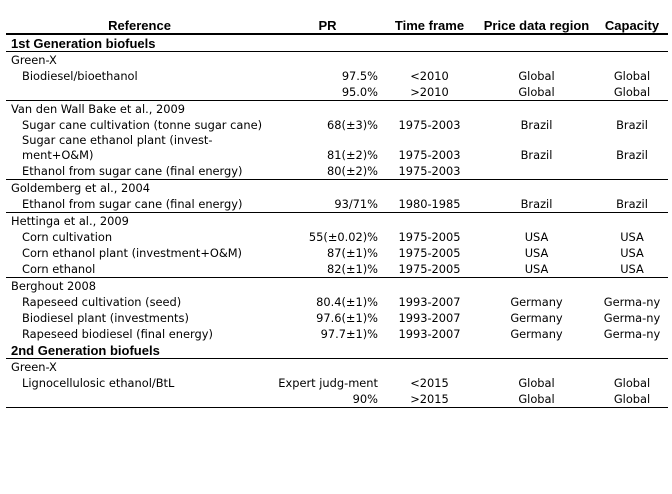  I want to click on source-row: Goldemberg et al., 2004, so click(337, 187).